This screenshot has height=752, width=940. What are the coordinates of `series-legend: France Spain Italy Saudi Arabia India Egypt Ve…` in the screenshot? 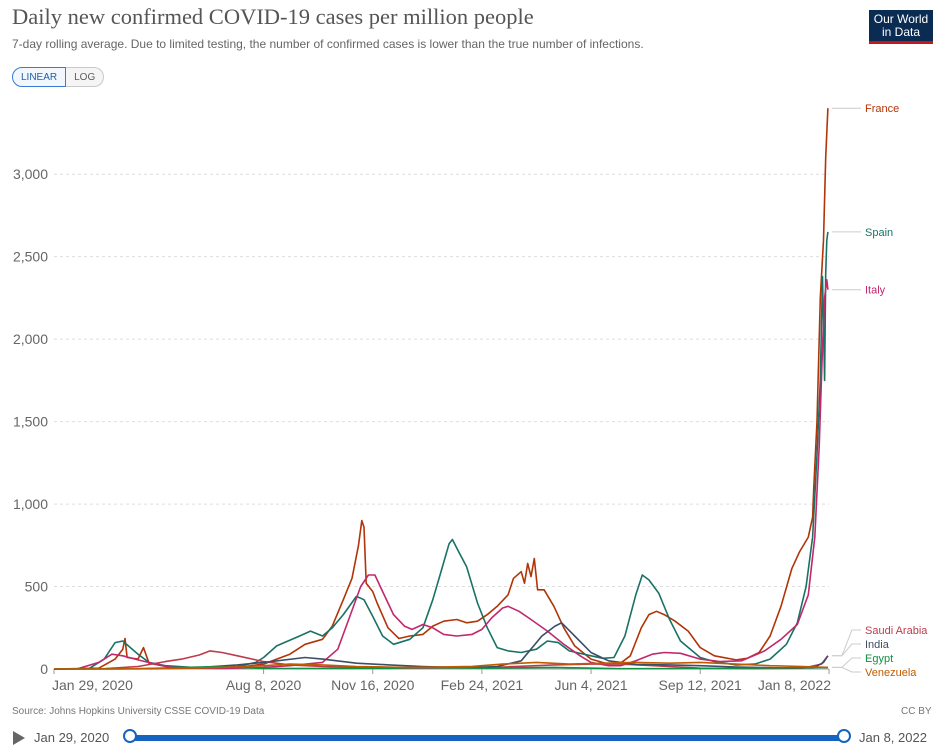 It's located at (879, 391).